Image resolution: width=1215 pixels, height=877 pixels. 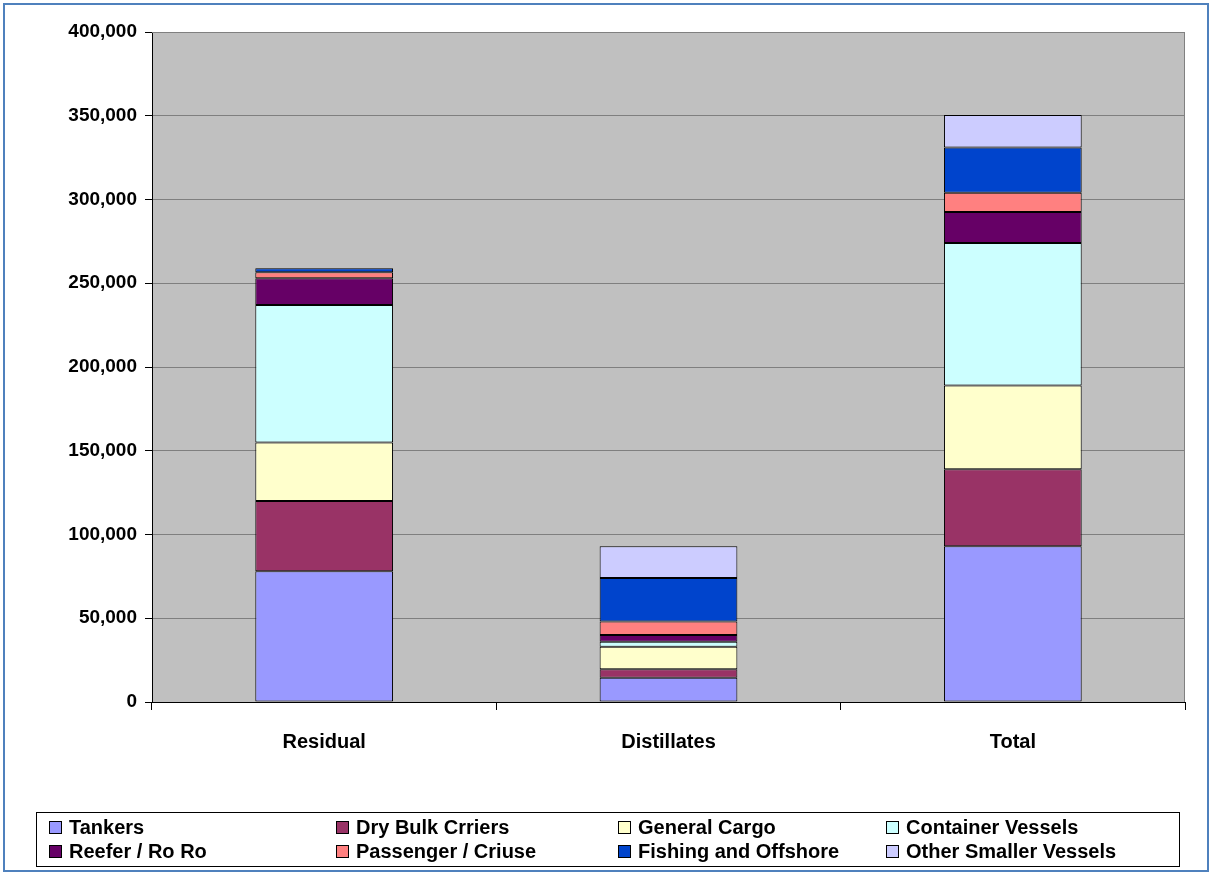 What do you see at coordinates (107, 617) in the screenshot?
I see `y-tick-label: 50,000` at bounding box center [107, 617].